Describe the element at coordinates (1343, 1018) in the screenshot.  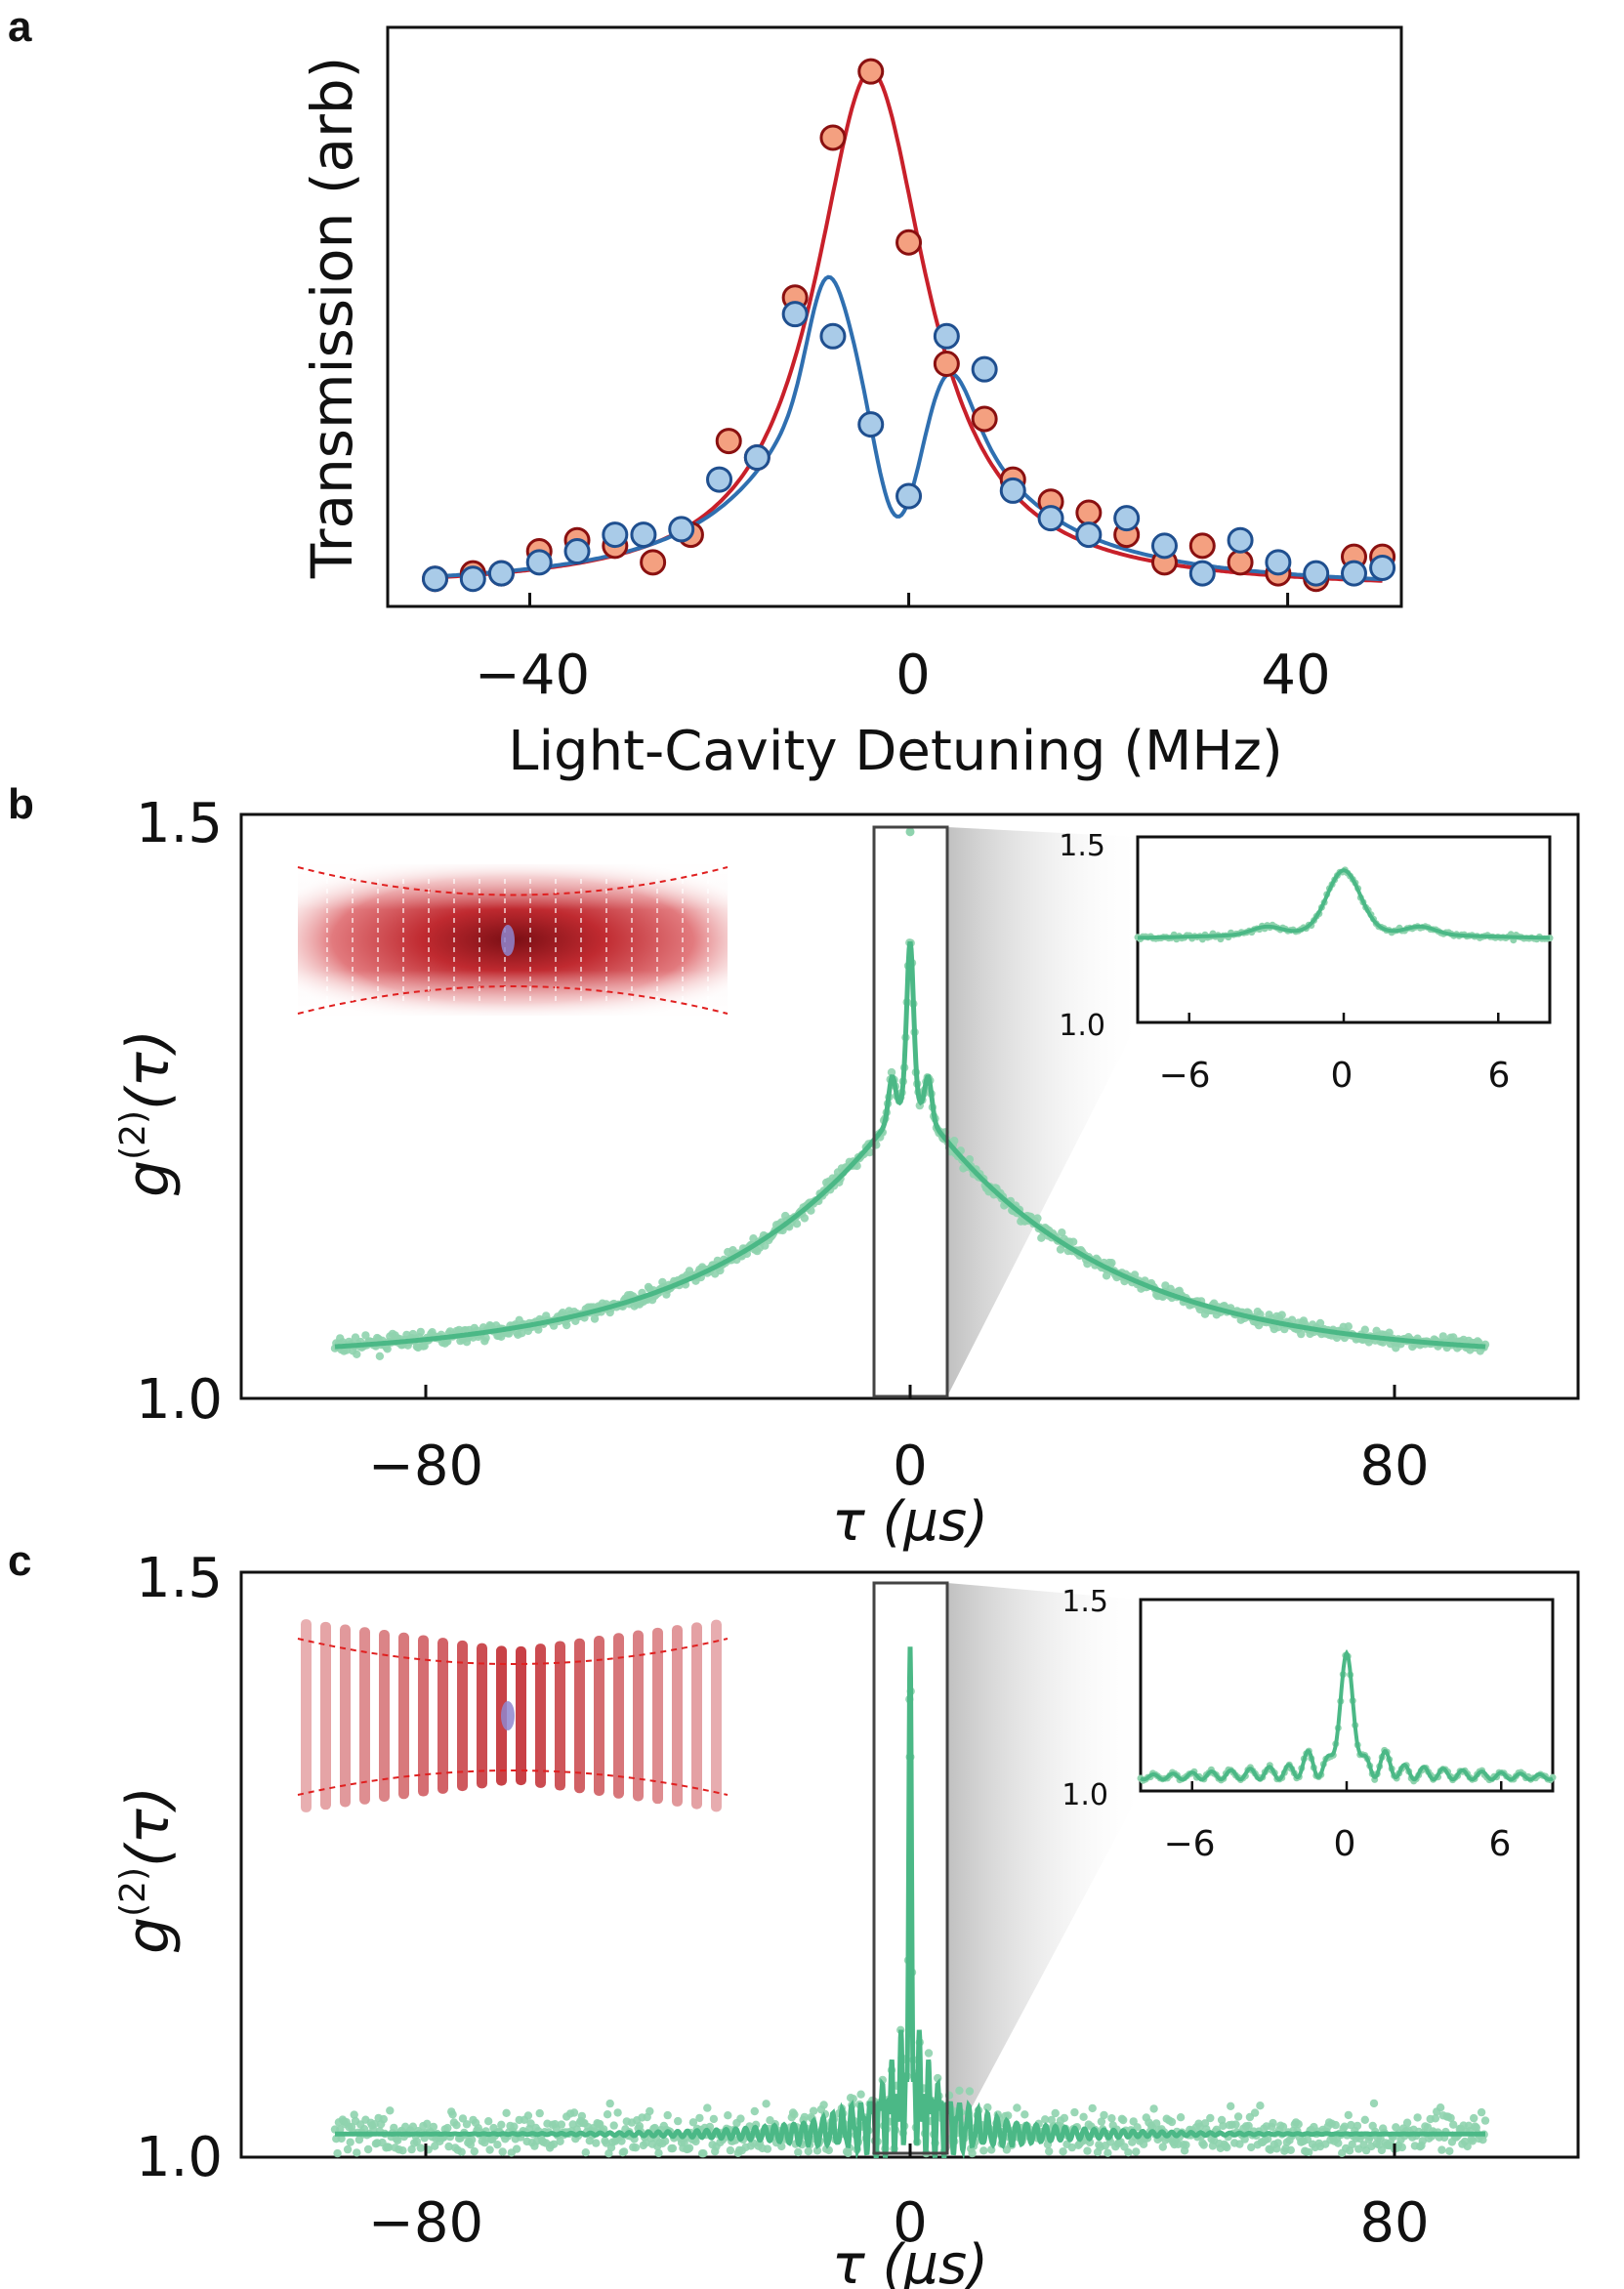
I see `panel-b-inset-ticks` at that location.